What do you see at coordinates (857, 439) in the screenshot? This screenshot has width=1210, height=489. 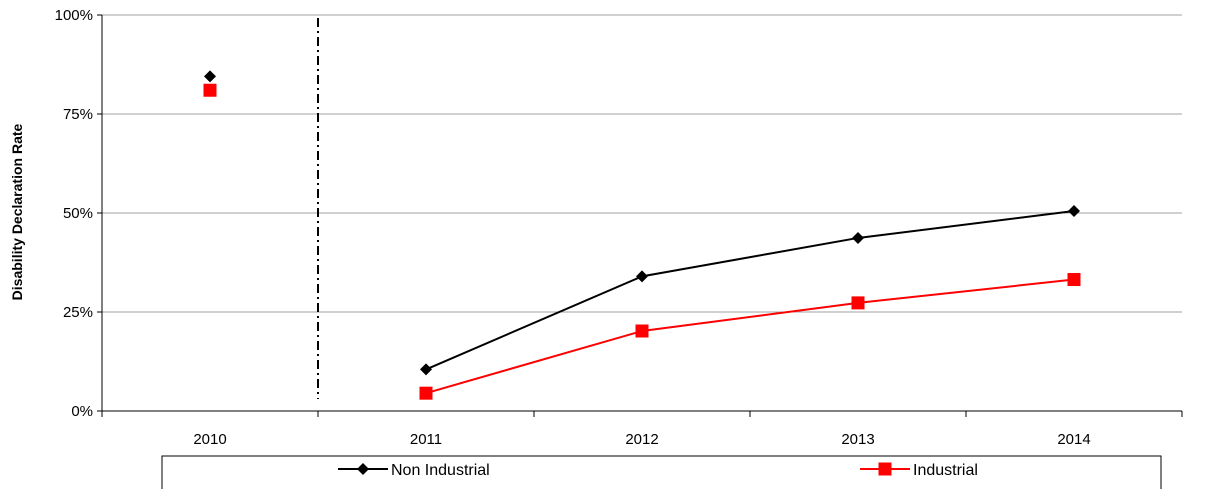 I see `x-tick-label: 2013` at bounding box center [857, 439].